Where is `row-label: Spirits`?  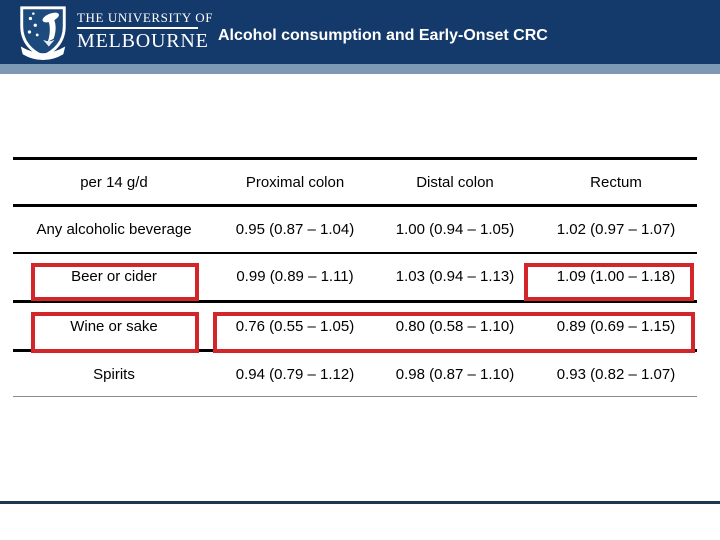
row-label: Spirits is located at coordinates (114, 374).